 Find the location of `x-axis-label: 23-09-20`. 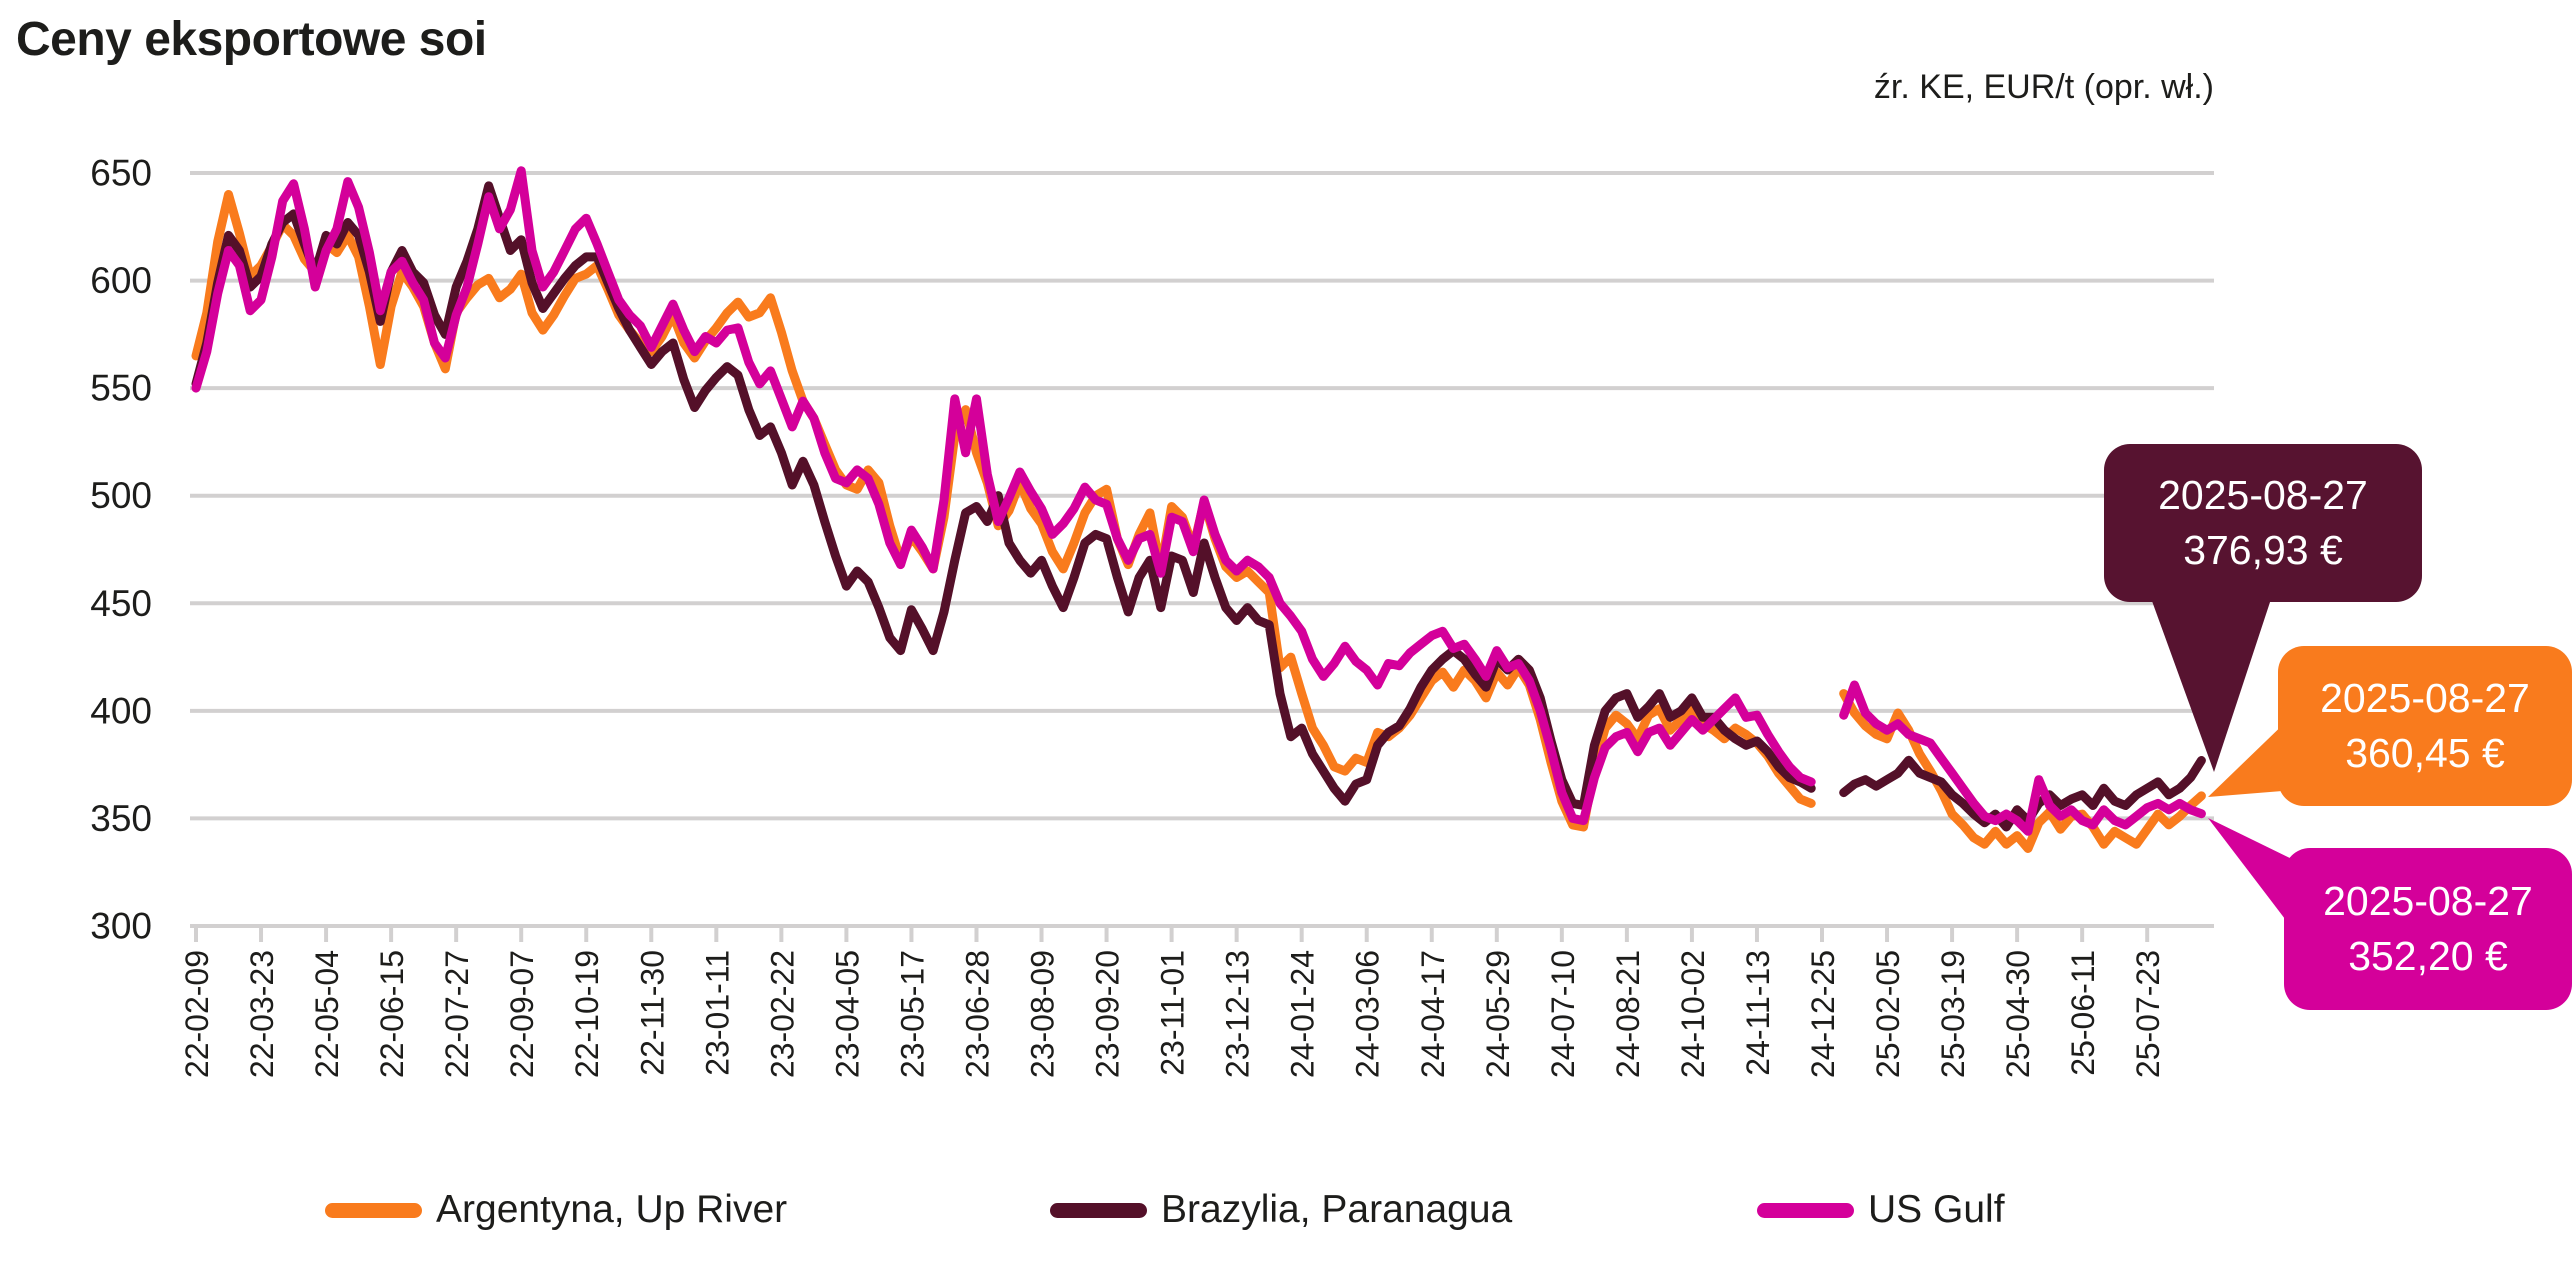

x-axis-label: 23-09-20 is located at coordinates (1108, 1014).